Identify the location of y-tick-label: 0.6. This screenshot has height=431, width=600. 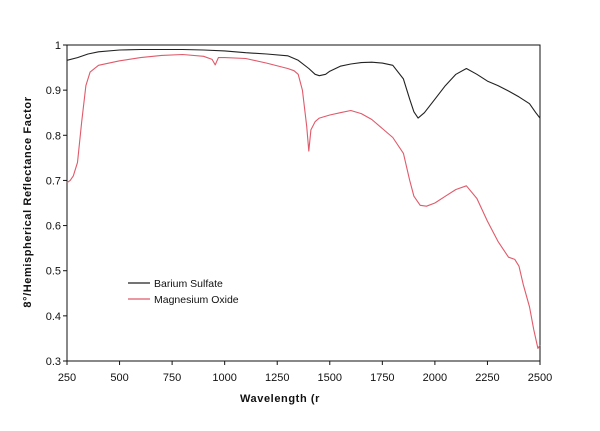
(53, 227).